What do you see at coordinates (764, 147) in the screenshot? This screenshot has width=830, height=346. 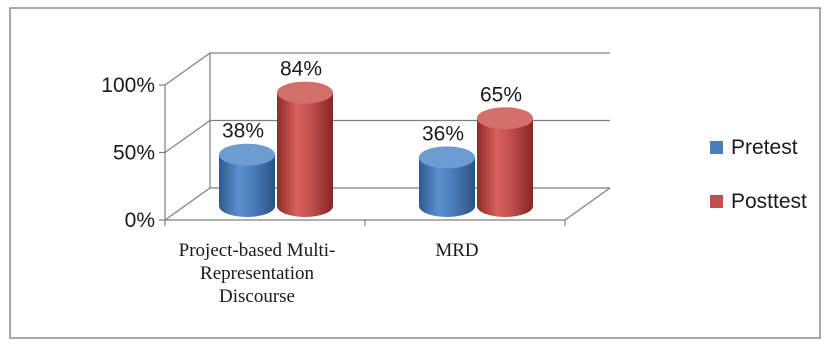 I see `legend-label-pretest: Pretest` at bounding box center [764, 147].